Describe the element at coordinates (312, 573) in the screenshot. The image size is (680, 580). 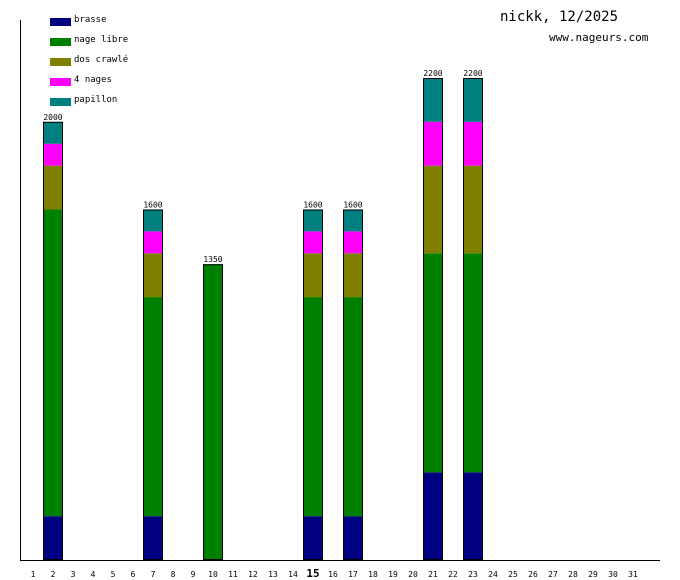
I see `x-tick-label: 15` at that location.